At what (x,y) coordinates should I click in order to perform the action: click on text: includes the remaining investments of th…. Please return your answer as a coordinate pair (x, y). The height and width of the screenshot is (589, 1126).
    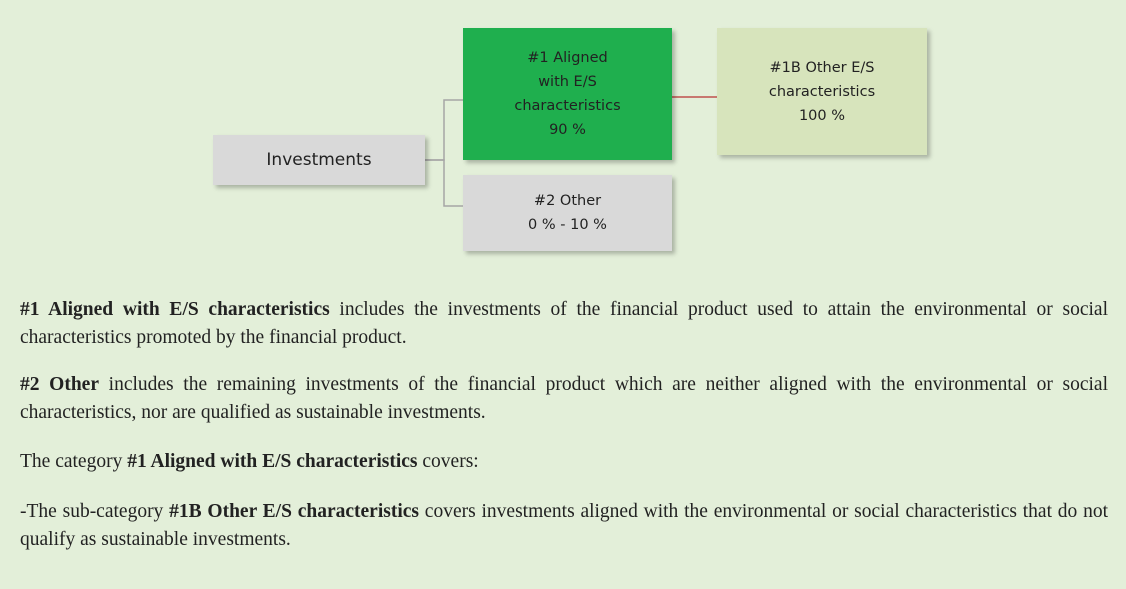
    Looking at the image, I should click on (564, 398).